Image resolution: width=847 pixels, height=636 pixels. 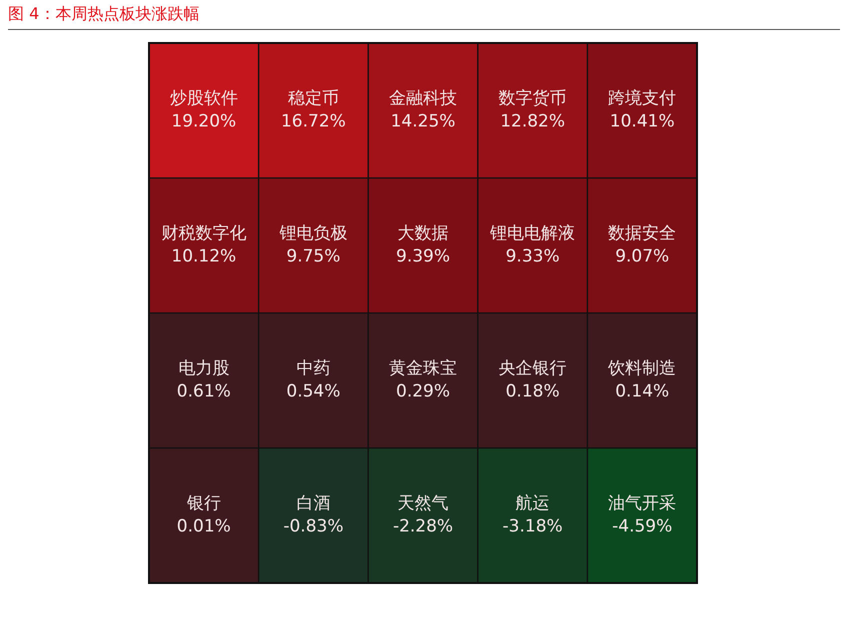 I want to click on category-label: 财税数字化, so click(x=203, y=233).